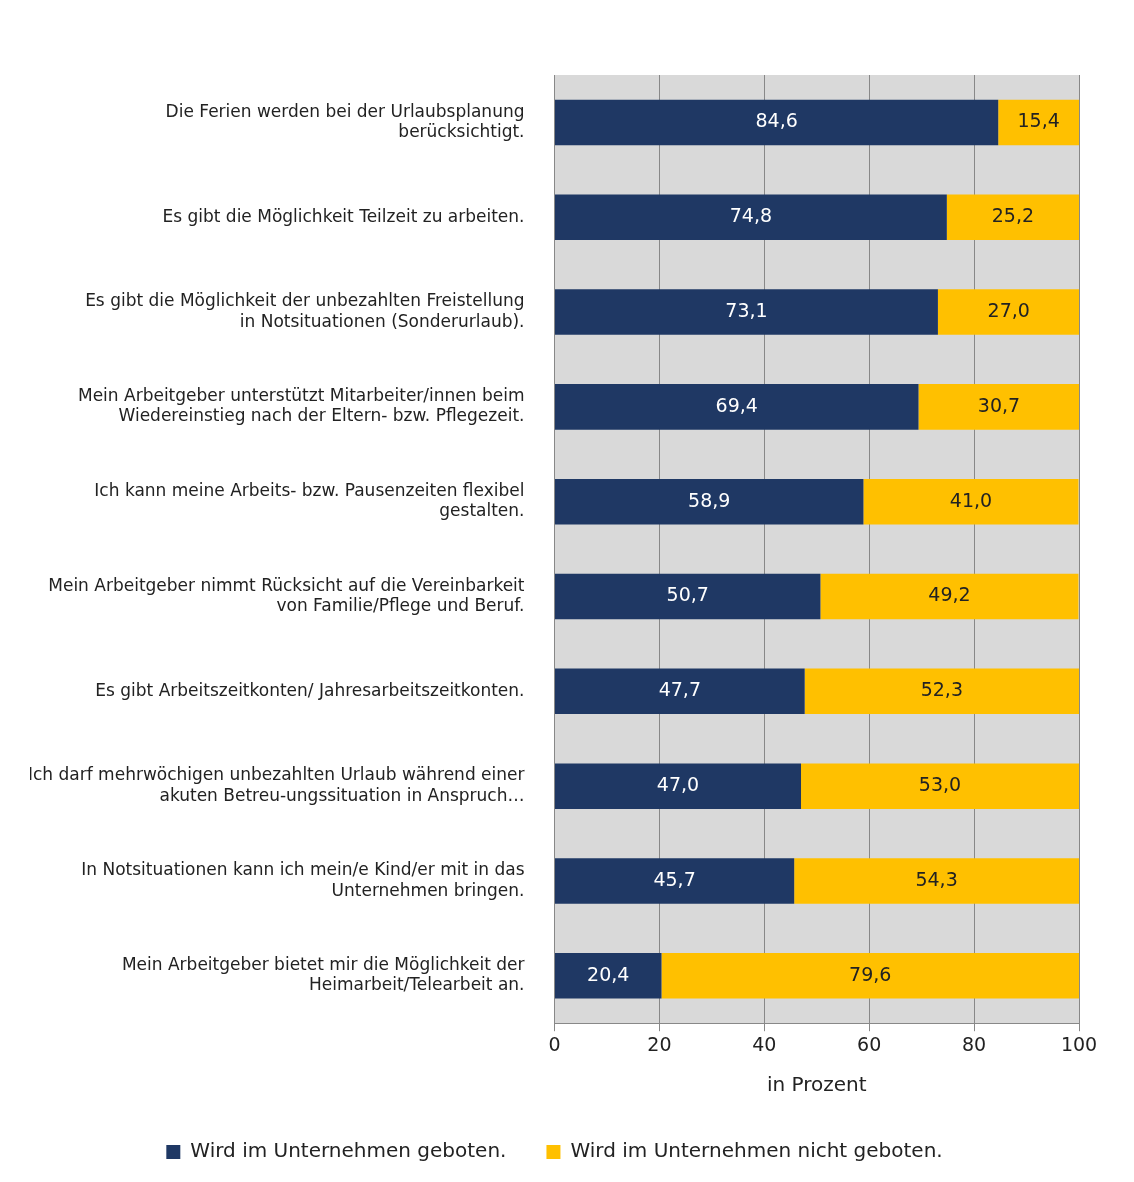  What do you see at coordinates (736, 404) in the screenshot?
I see `data-label: 69,4` at bounding box center [736, 404].